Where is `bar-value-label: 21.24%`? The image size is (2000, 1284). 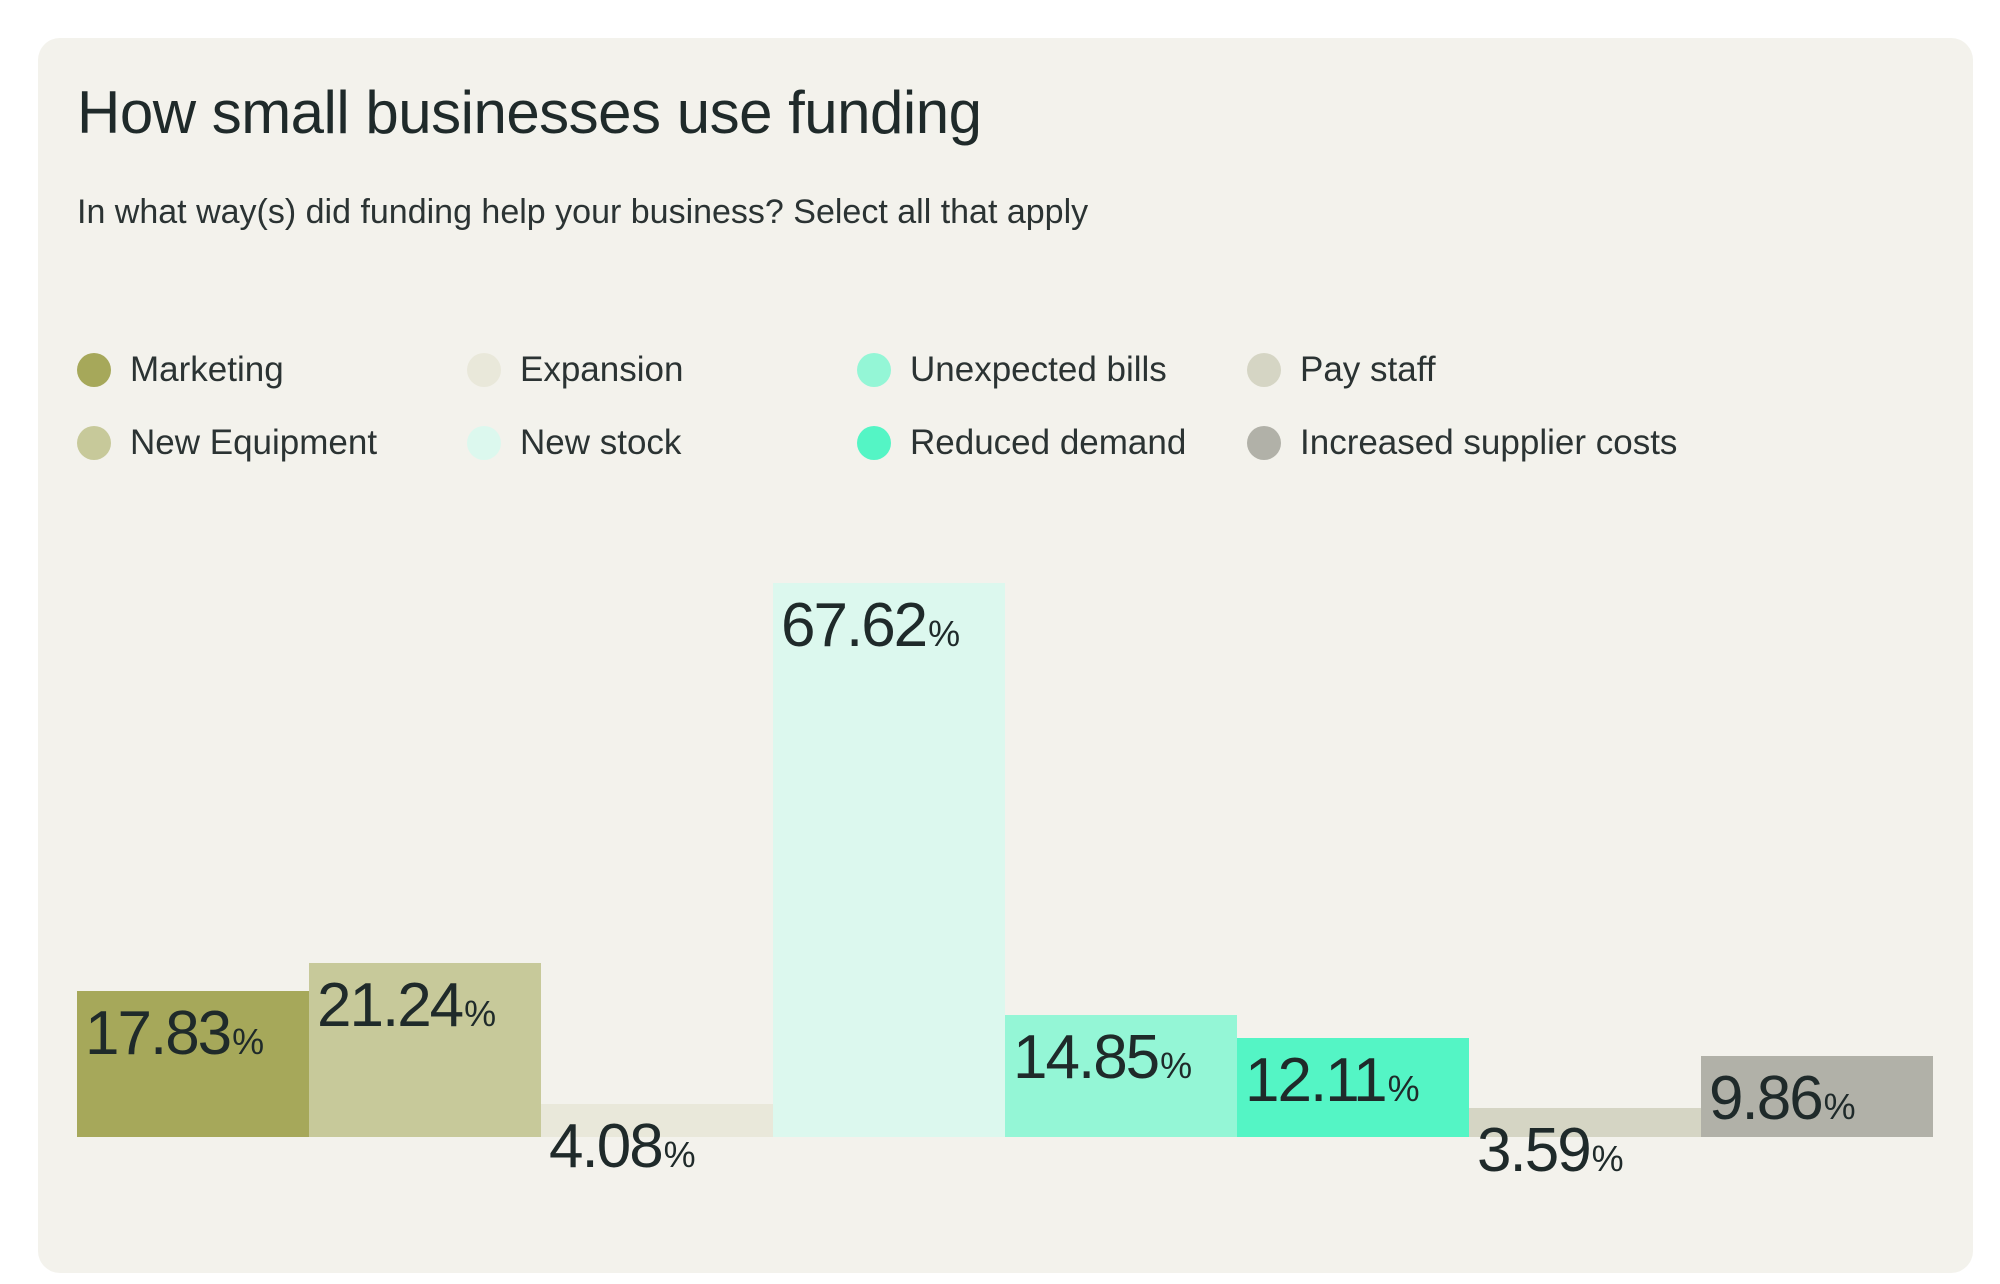
bar-value-label: 21.24% is located at coordinates (406, 1006).